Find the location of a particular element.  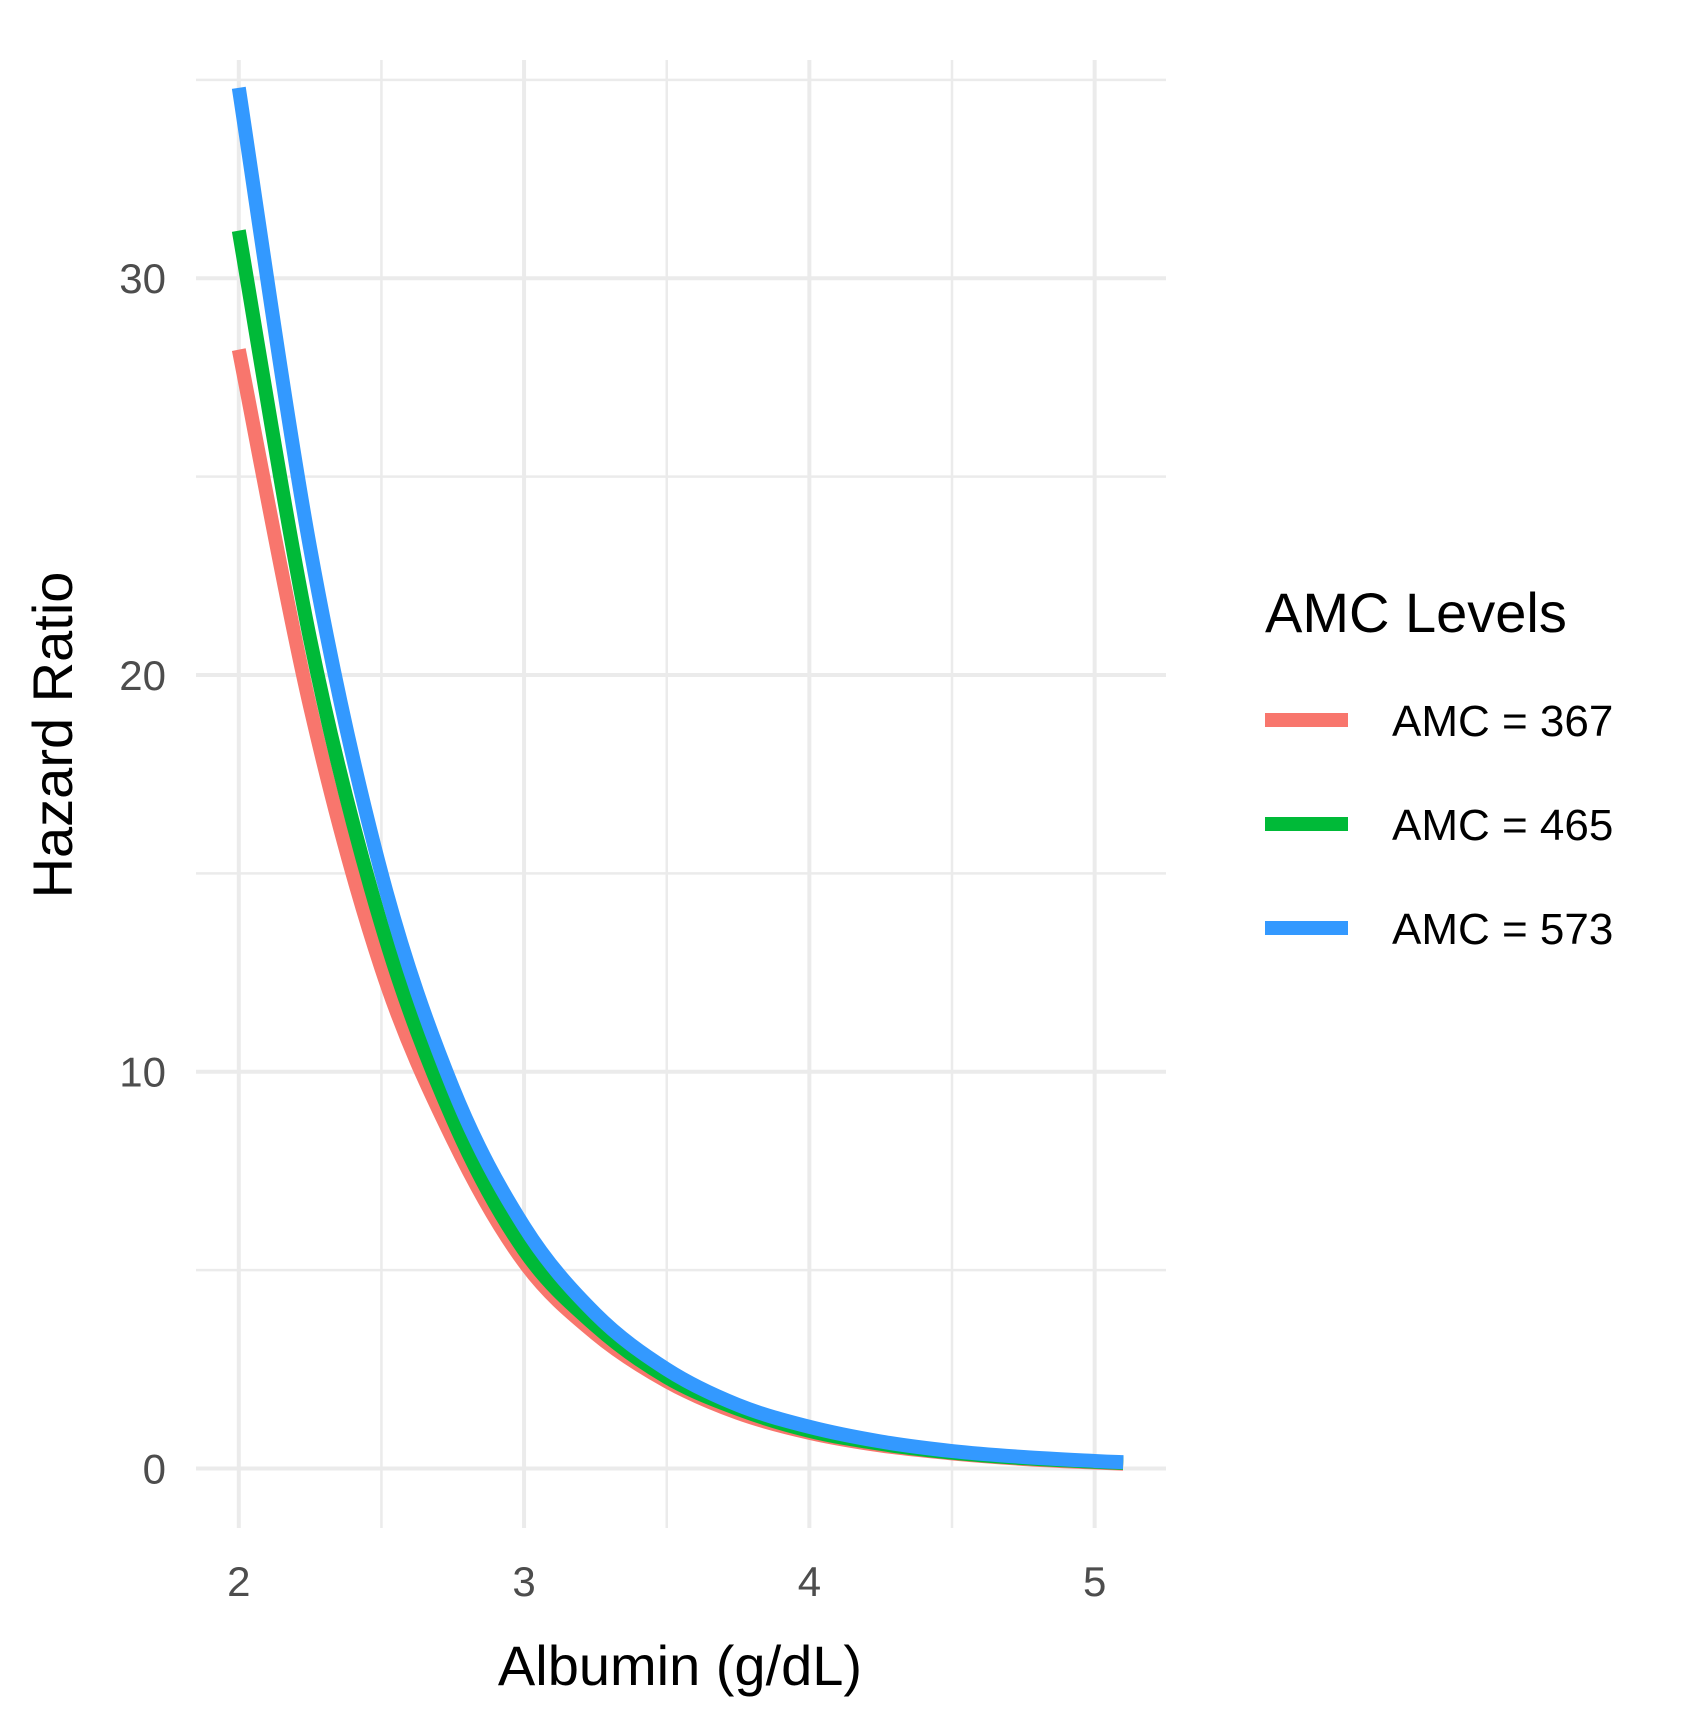

y-tick-label: 30 is located at coordinates (142, 278).